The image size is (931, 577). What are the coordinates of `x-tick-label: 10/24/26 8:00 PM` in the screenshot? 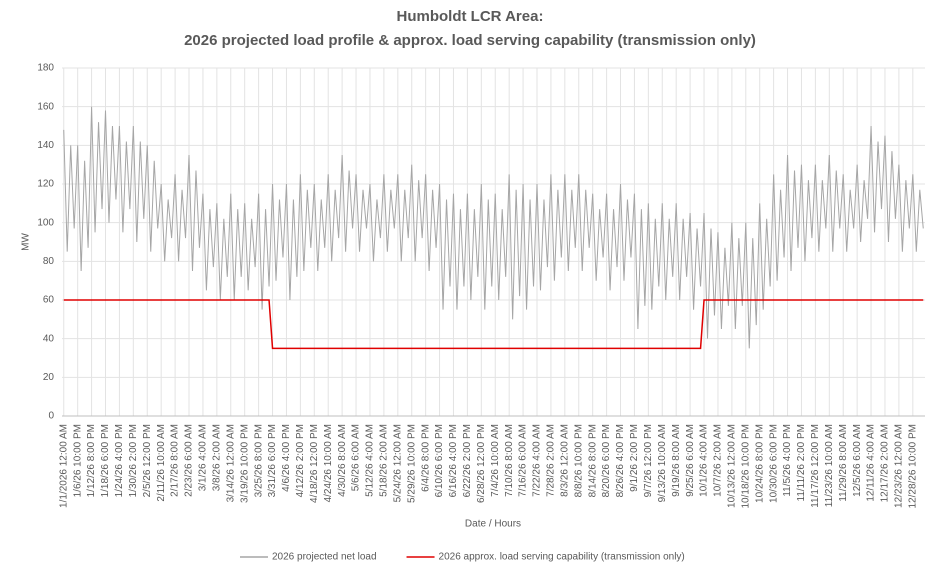 It's located at (759, 463).